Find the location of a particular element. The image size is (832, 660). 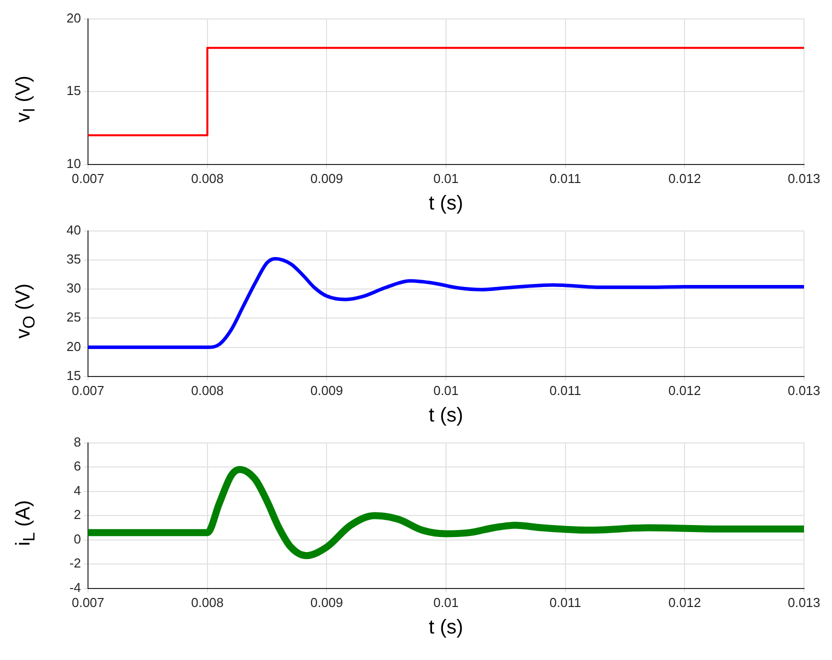

y-tick-label: 8 is located at coordinates (77, 442).